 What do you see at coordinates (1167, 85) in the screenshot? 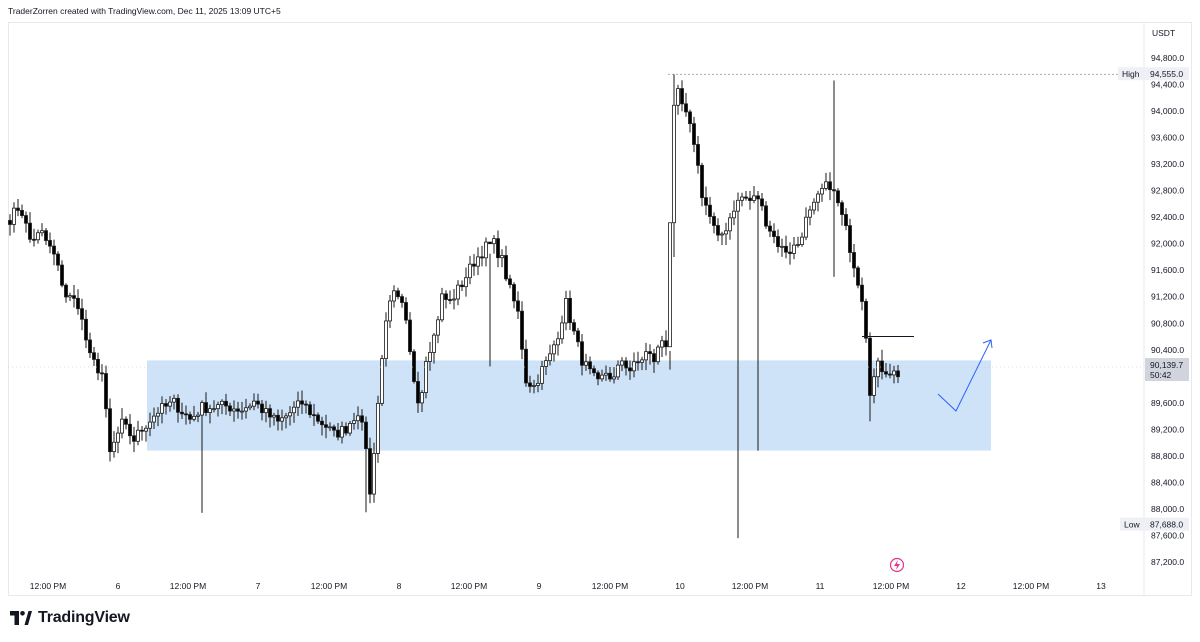
I see `y-tick-label: 94,400.0` at bounding box center [1167, 85].